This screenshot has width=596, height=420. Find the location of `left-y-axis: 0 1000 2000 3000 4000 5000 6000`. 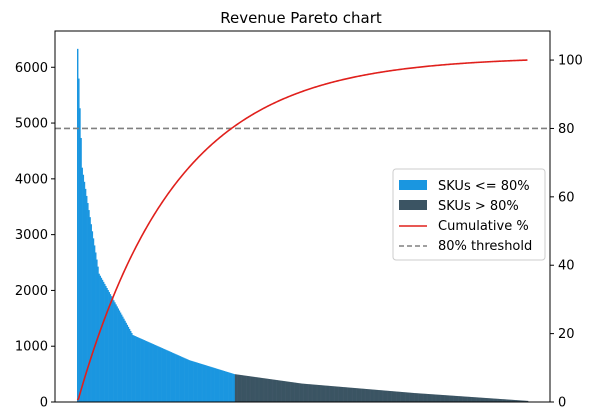

left-y-axis: 0 1000 2000 3000 4000 5000 6000 is located at coordinates (35, 236).